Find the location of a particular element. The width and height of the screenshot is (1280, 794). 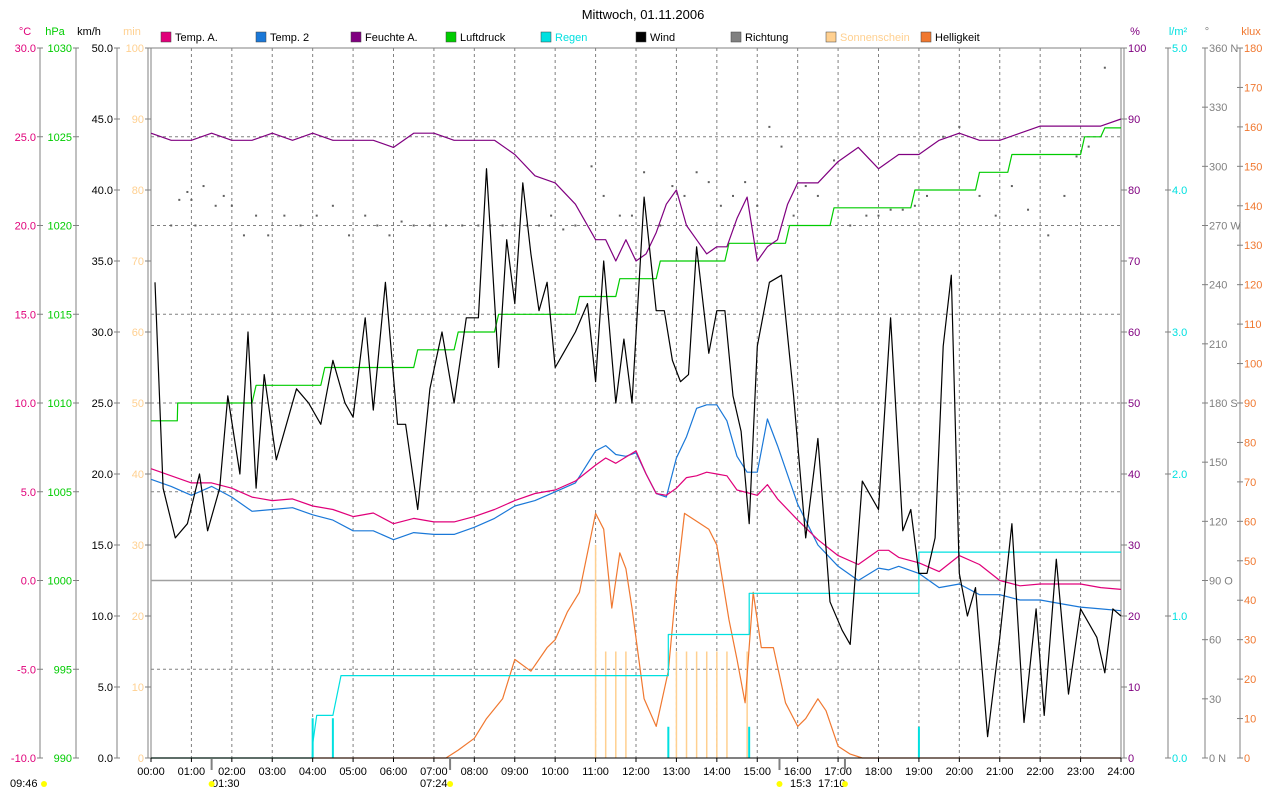

x-tick-label: 15:00 is located at coordinates (757, 772).